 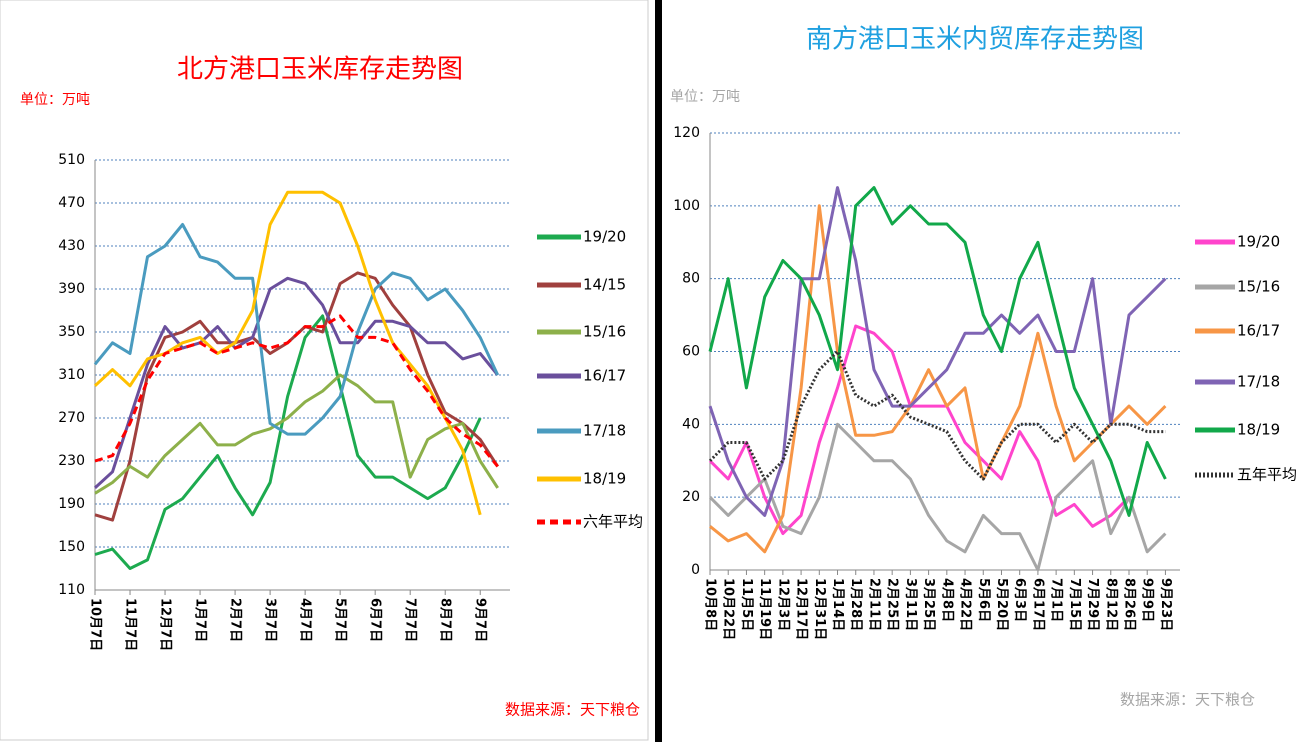 What do you see at coordinates (691, 352) in the screenshot?
I see `y-tick-label: 60` at bounding box center [691, 352].